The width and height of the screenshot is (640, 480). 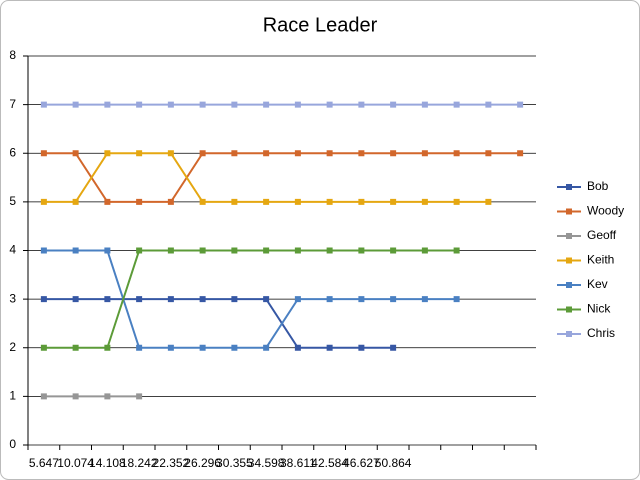 What do you see at coordinates (12, 250) in the screenshot?
I see `y-tick-label: 4` at bounding box center [12, 250].